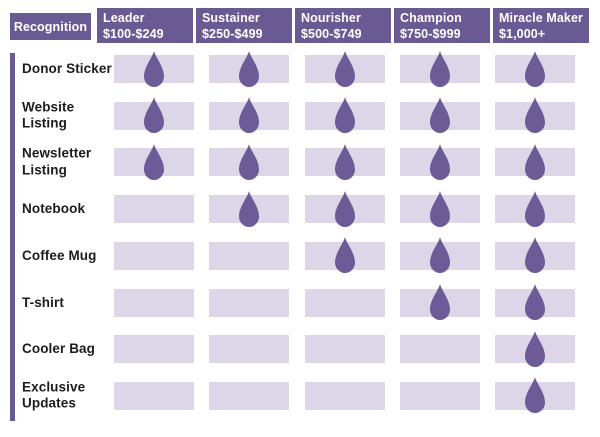 This screenshot has width=600, height=437. What do you see at coordinates (133, 33) in the screenshot?
I see `tier-range: $100-$249` at bounding box center [133, 33].